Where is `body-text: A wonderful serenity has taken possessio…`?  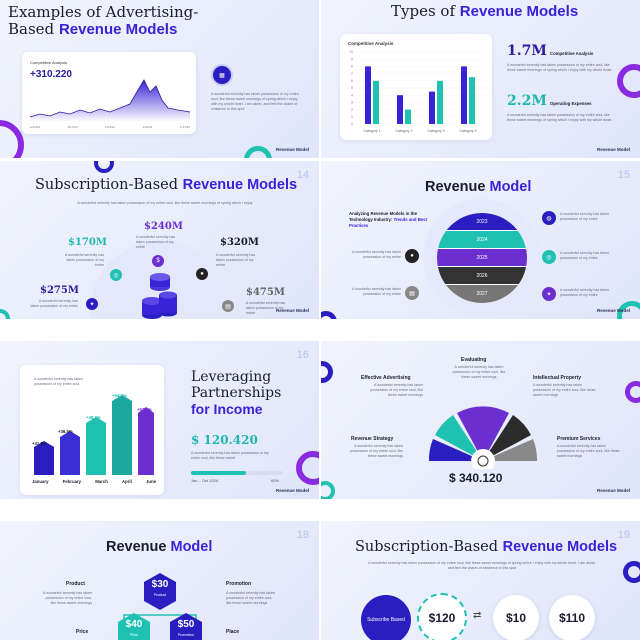 body-text: A wonderful serenity has taken possessio… is located at coordinates (255, 102).